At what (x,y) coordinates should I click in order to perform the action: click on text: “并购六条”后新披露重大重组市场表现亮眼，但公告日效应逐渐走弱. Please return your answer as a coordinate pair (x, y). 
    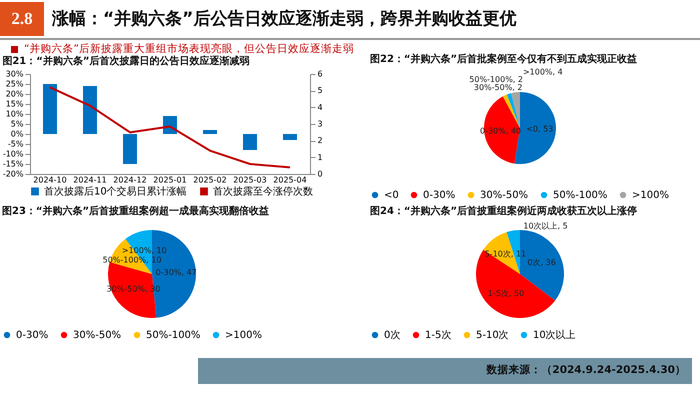
    Looking at the image, I should click on (189, 48).